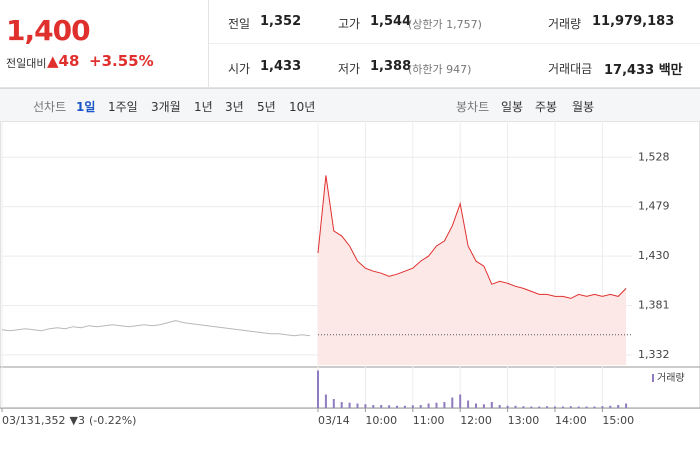 This screenshot has width=700, height=450. Describe the element at coordinates (654, 255) in the screenshot. I see `y-tick-label: 1,430` at that location.